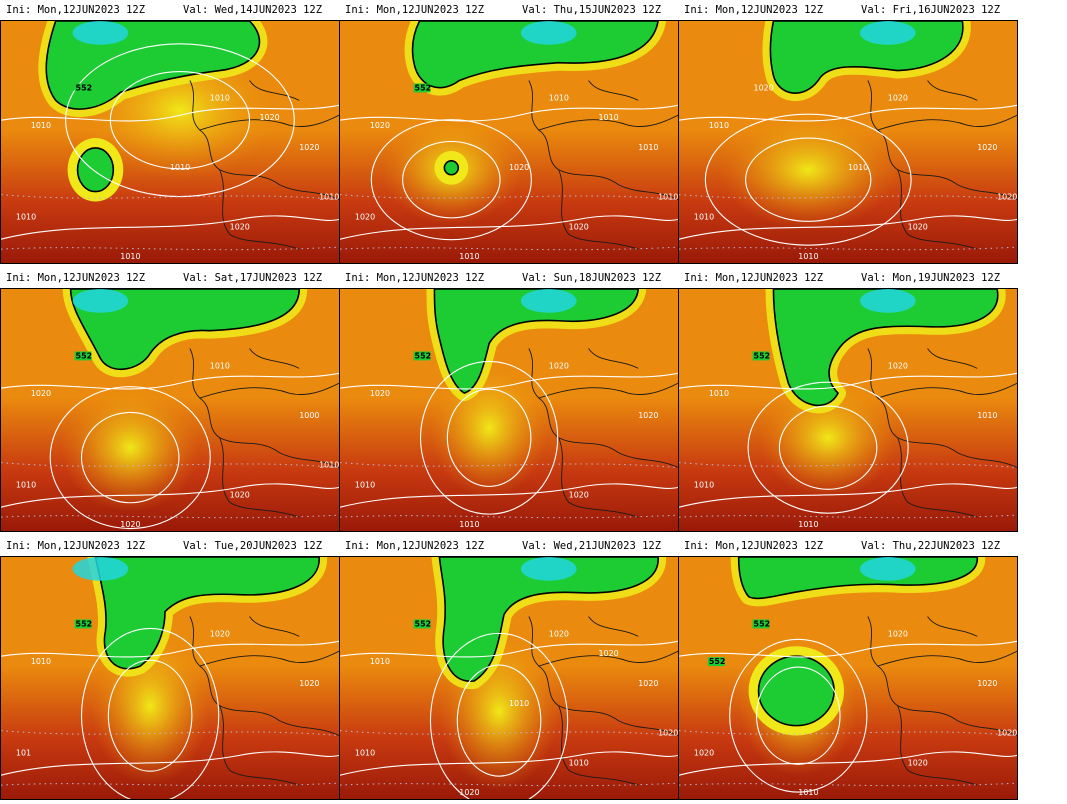 The image size is (1067, 804). I want to click on valid-time-label: Val: Sat,17JUN2023 12Z, so click(253, 278).